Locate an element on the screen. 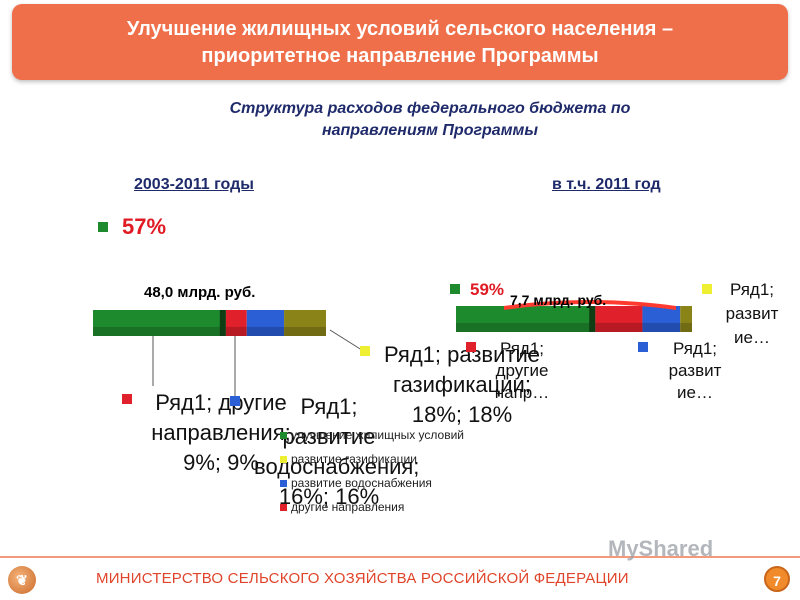 The image size is (800, 600). slice-shade-other-2003 is located at coordinates (236, 331).